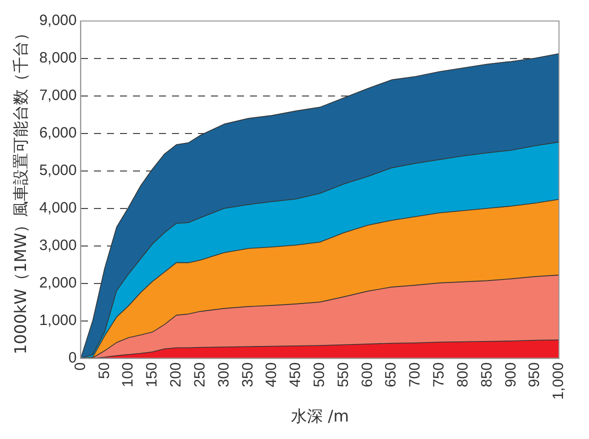 Image resolution: width=589 pixels, height=439 pixels. What do you see at coordinates (439, 375) in the screenshot?
I see `x-tick-label: 750` at bounding box center [439, 375].